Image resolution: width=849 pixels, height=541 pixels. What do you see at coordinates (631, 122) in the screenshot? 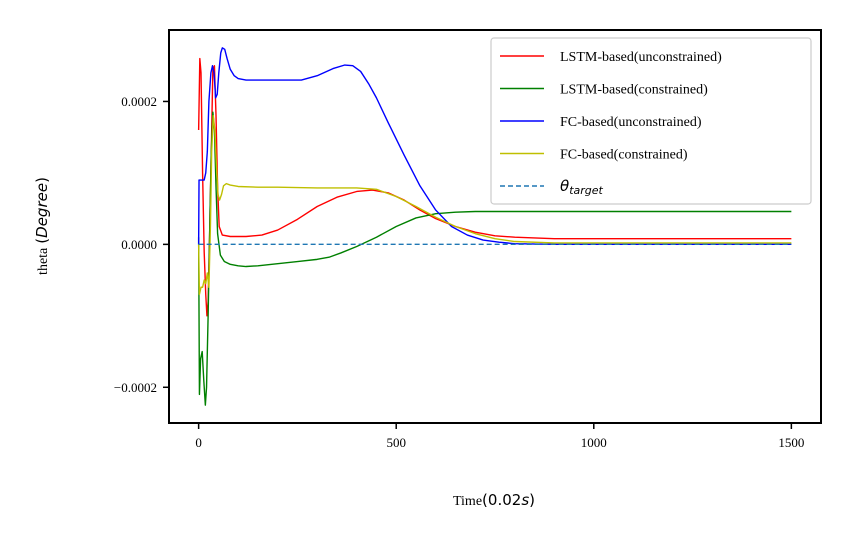
I see `legend-label: FC-based(unconstrained)` at bounding box center [631, 122].